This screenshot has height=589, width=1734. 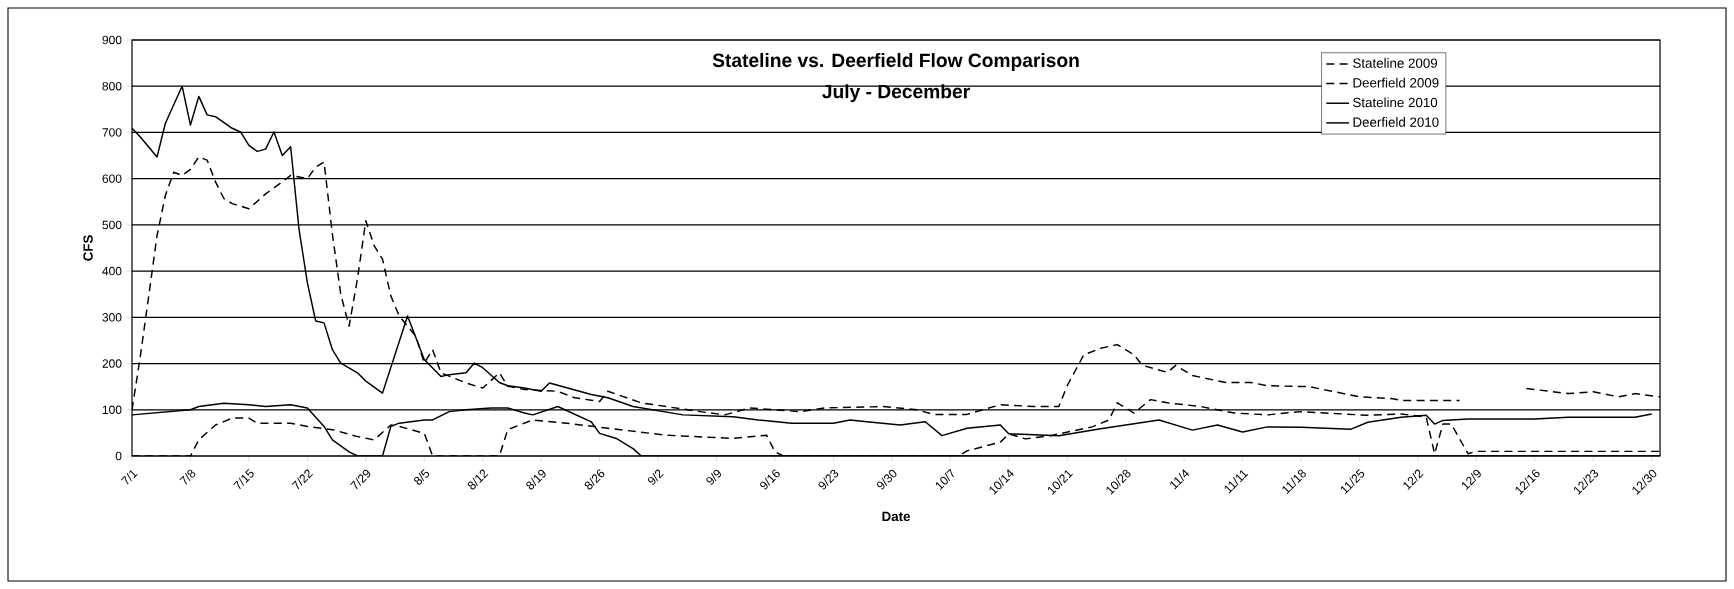 I want to click on text: Stateline vs. Deerfield Flow Comparison, so click(x=895, y=62).